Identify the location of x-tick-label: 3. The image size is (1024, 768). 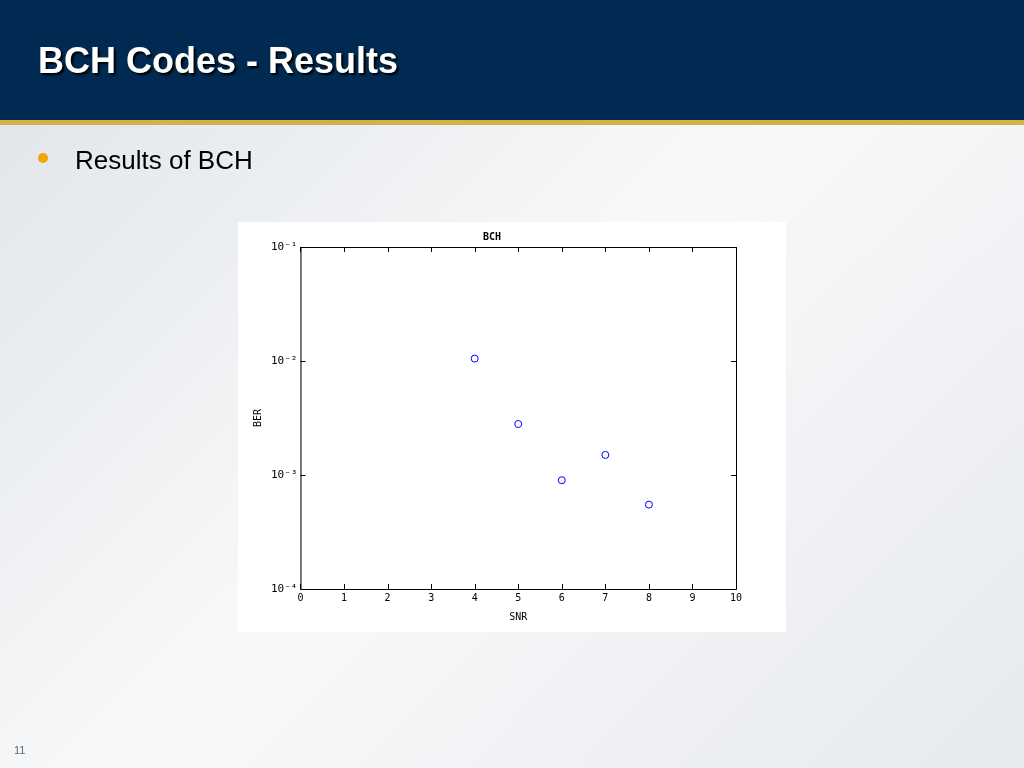
(431, 597).